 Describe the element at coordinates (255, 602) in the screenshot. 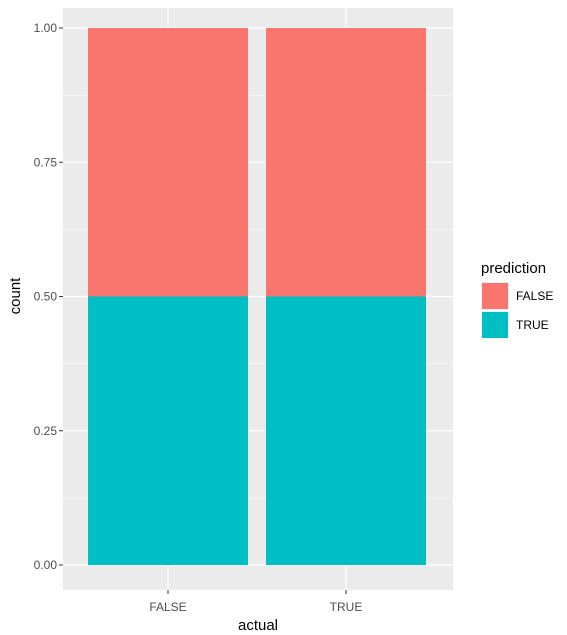

I see `x-axis: FALSE TRUE` at that location.